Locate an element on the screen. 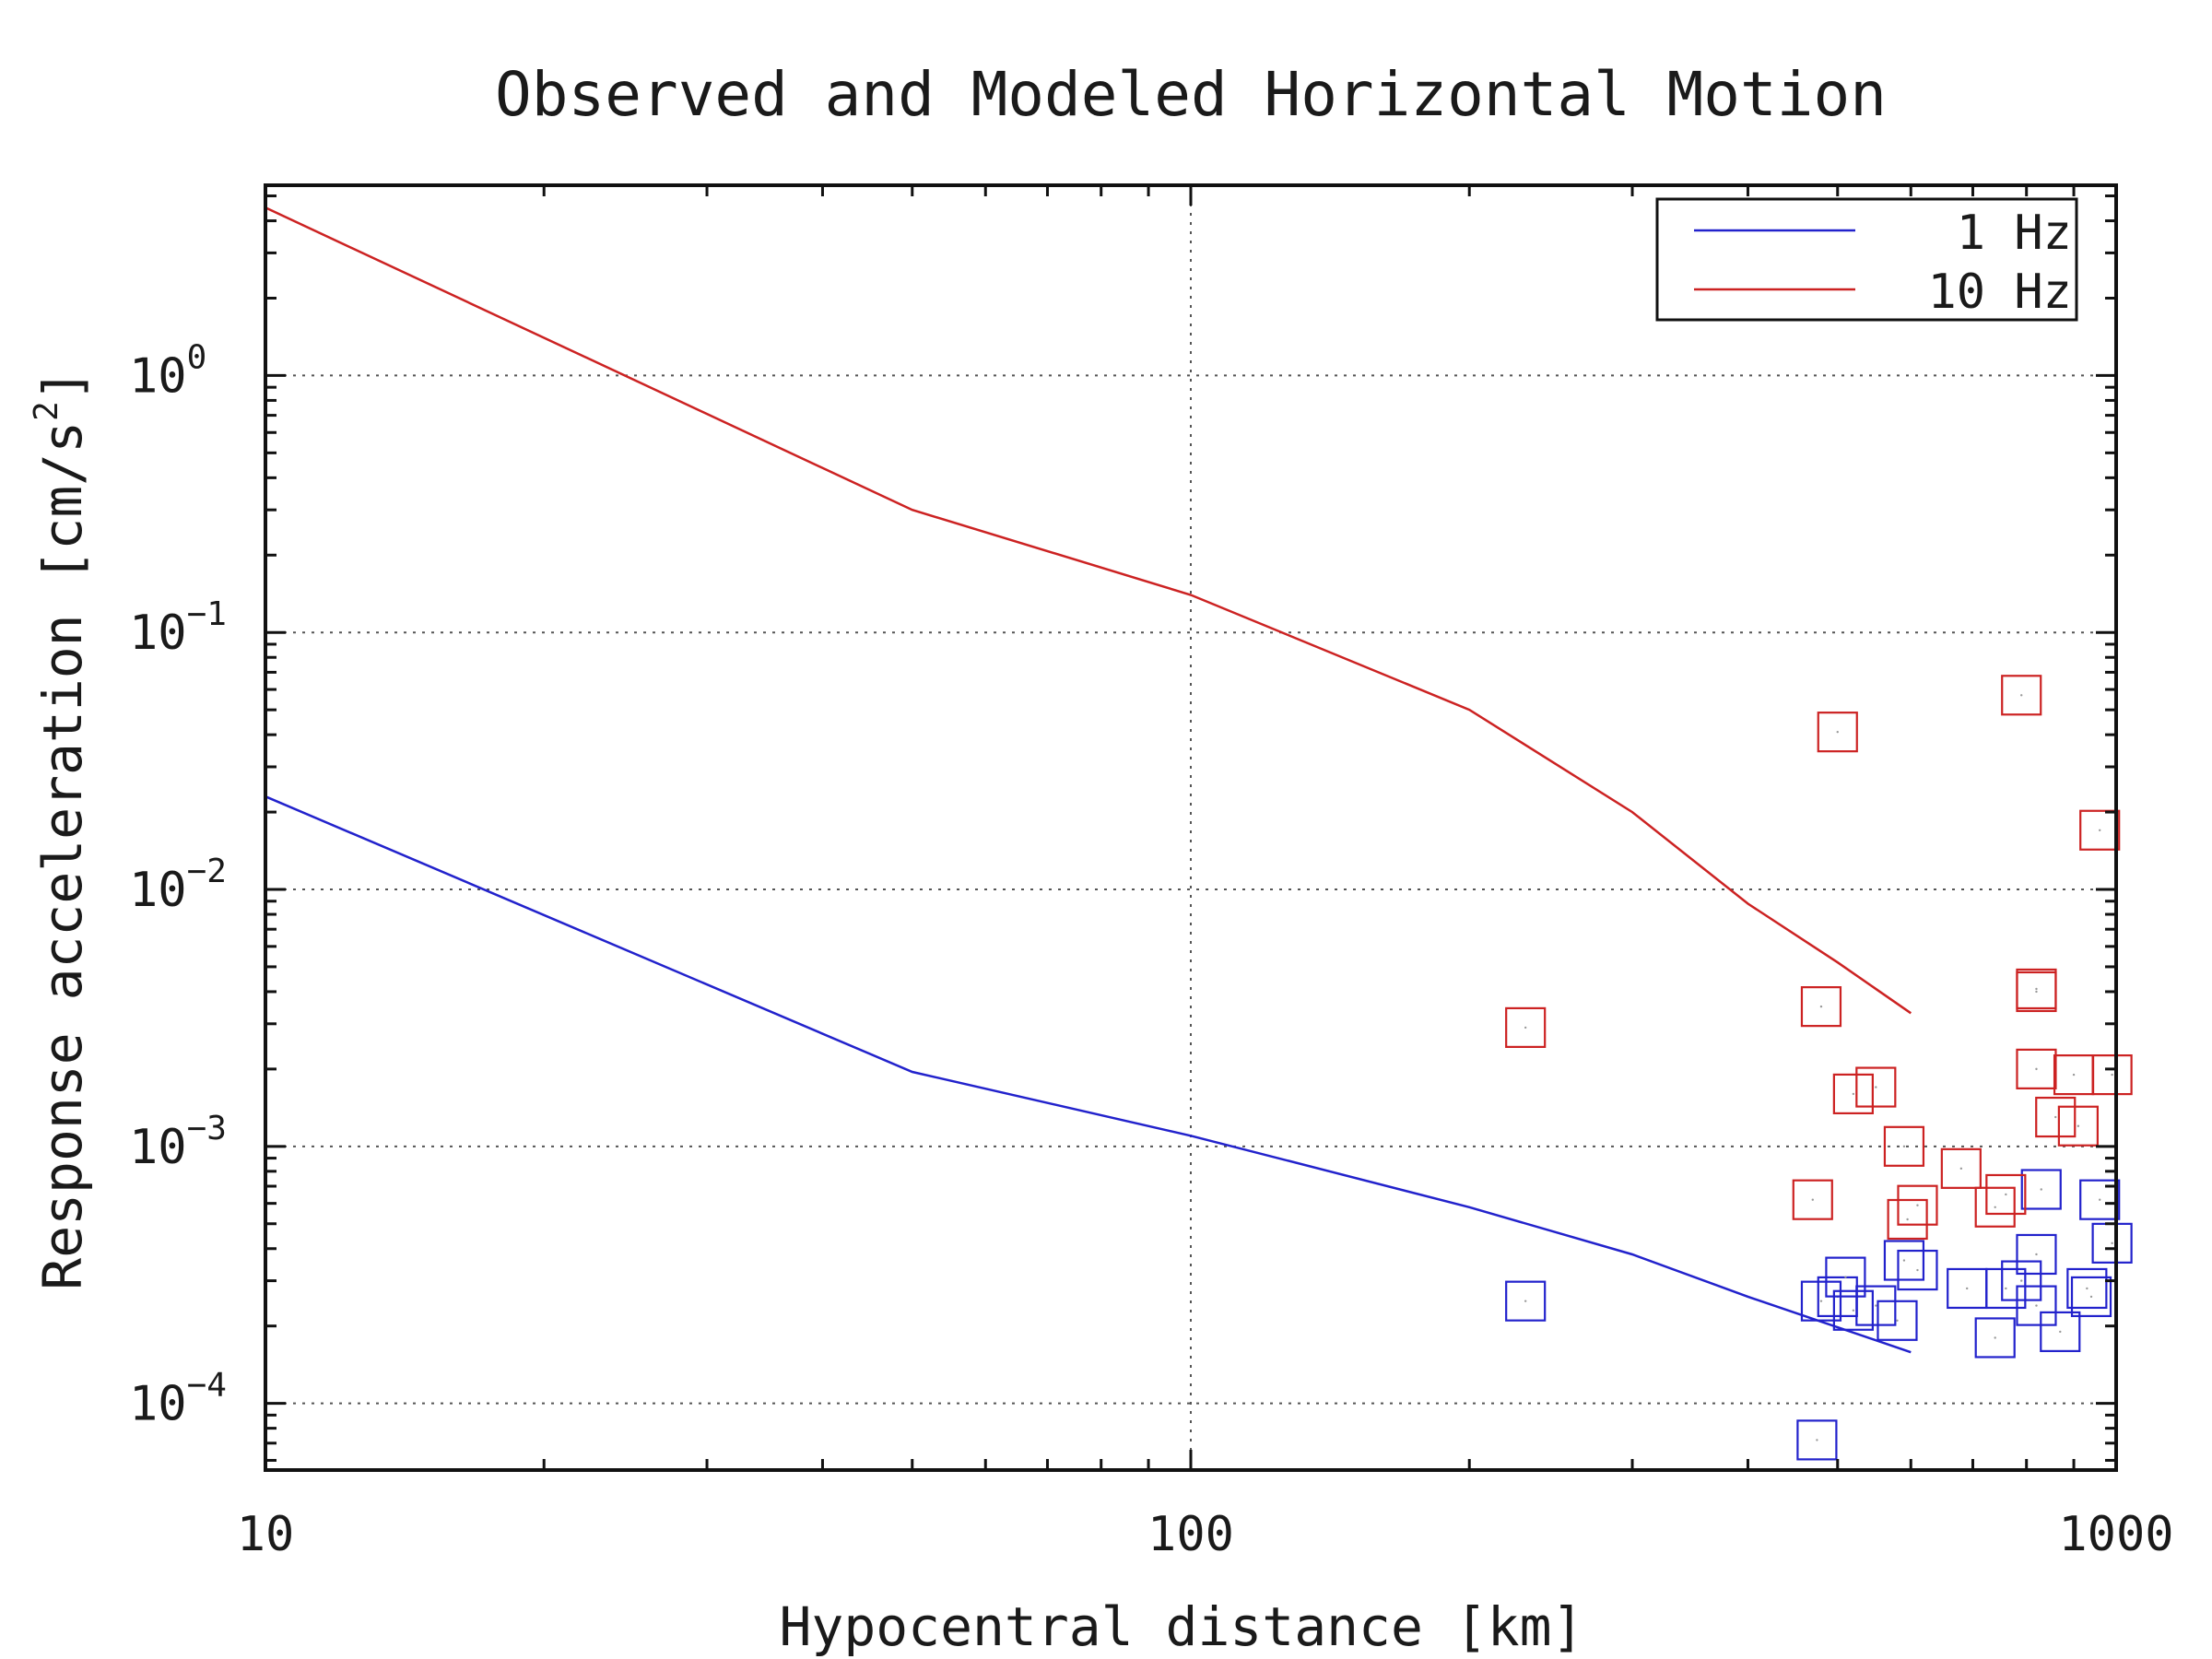 The width and height of the screenshot is (2212, 1659). legend: 1 Hz 10 Hz is located at coordinates (1866, 259).